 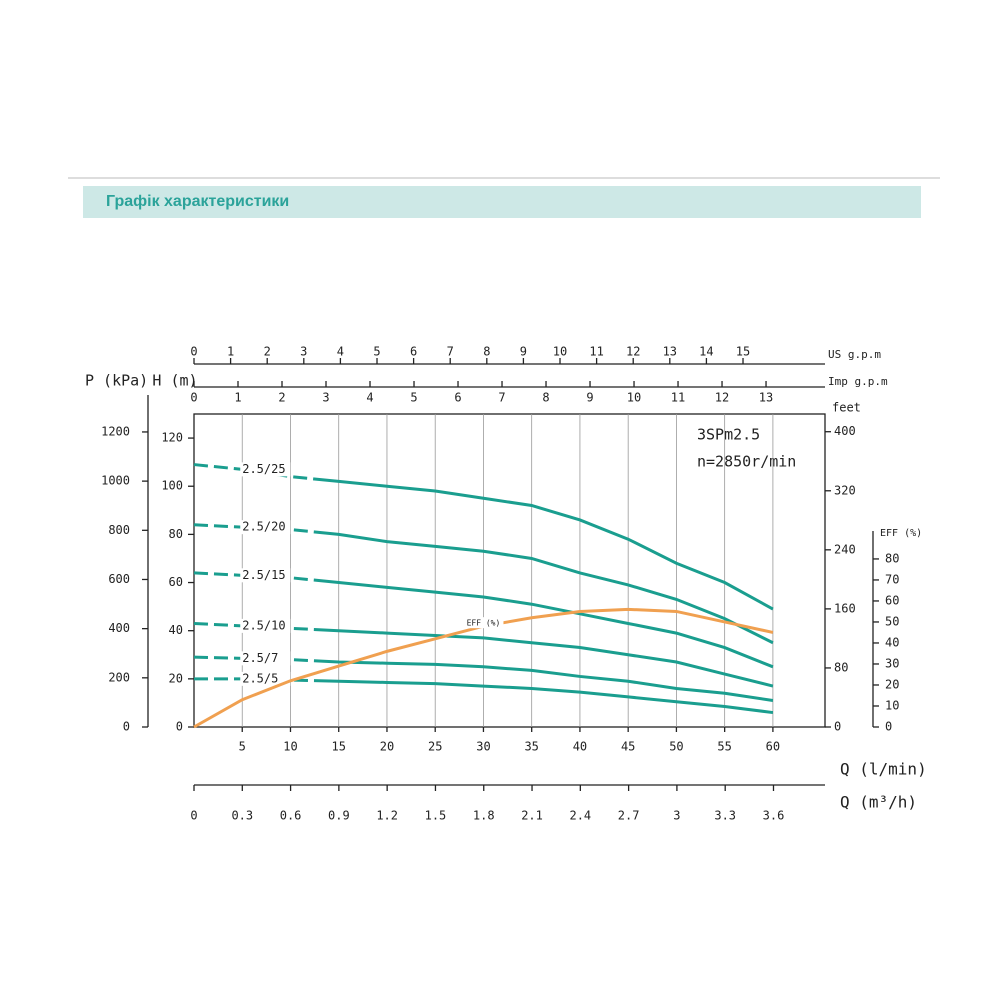 What do you see at coordinates (743, 352) in the screenshot?
I see `tick-label: 15` at bounding box center [743, 352].